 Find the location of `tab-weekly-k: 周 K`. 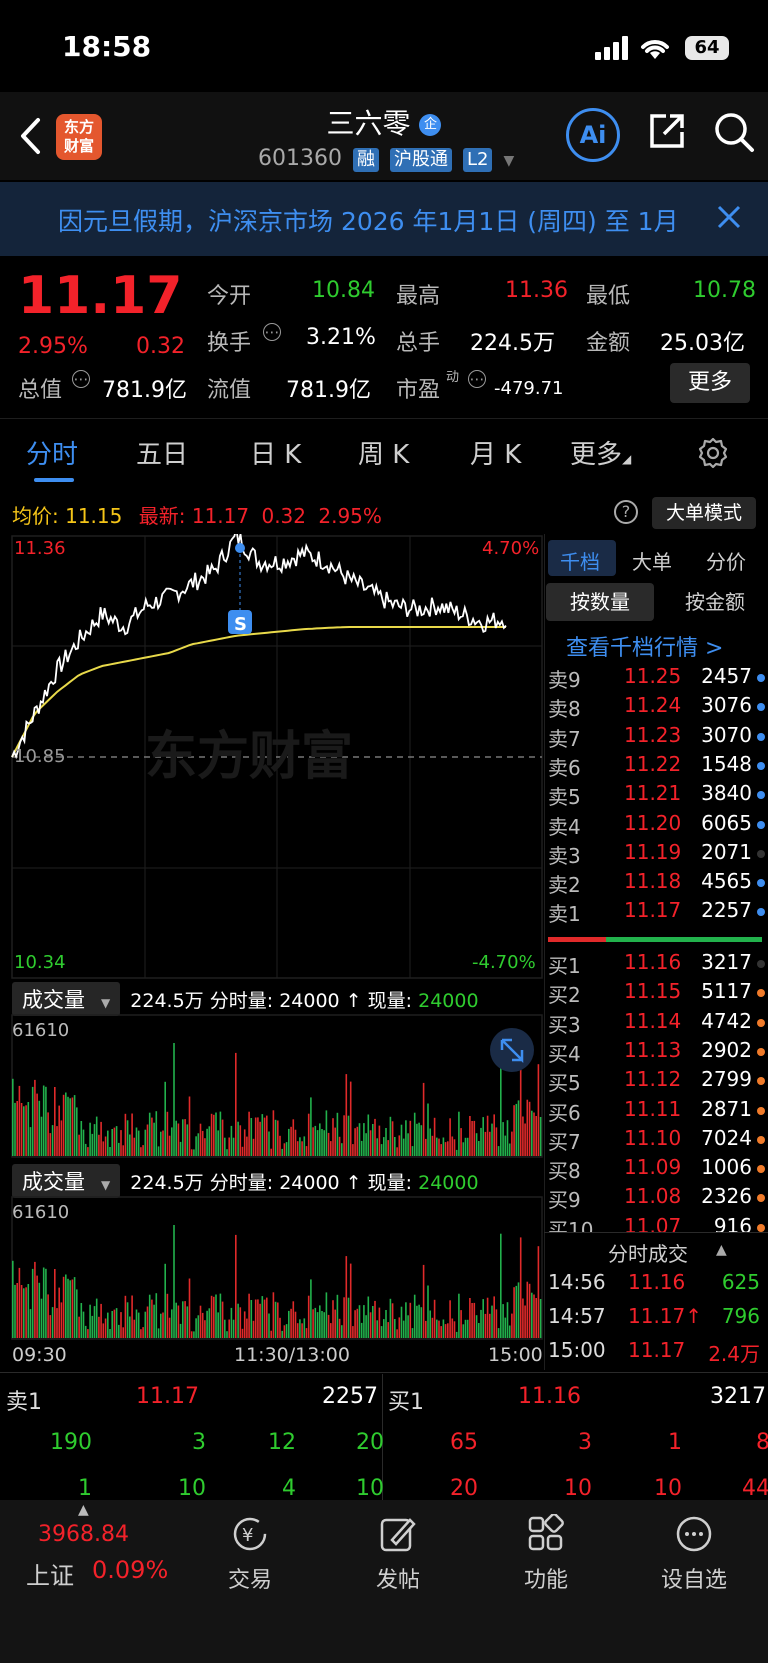

tab-weekly-k: 周 K is located at coordinates (384, 455).